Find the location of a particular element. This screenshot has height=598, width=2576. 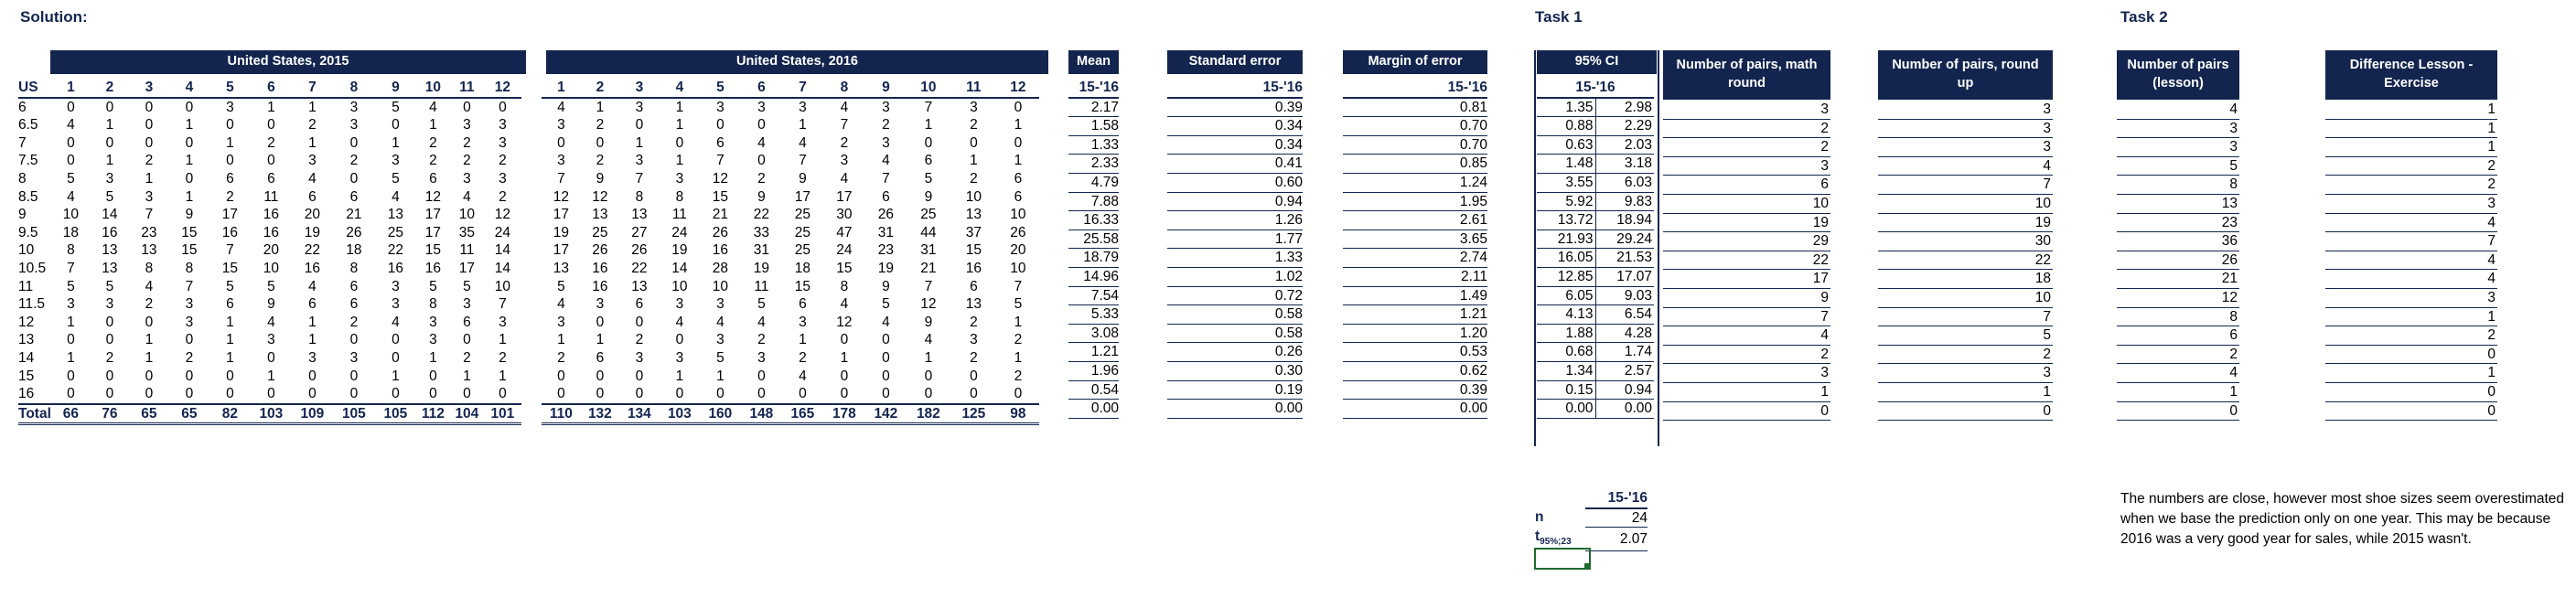

cell-2016: 21 is located at coordinates (929, 268).